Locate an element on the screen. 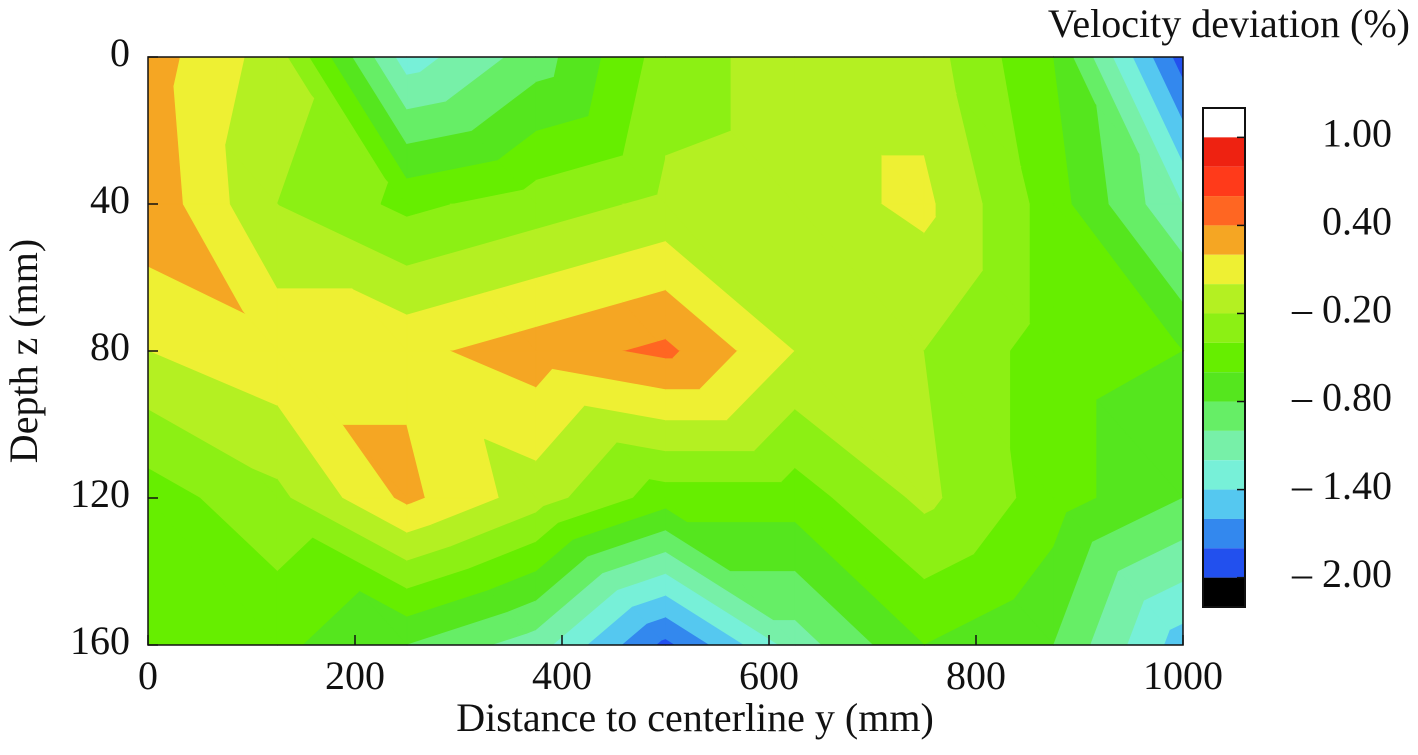 Image resolution: width=1418 pixels, height=755 pixels. x-tick-label: 1000 is located at coordinates (1183, 675).